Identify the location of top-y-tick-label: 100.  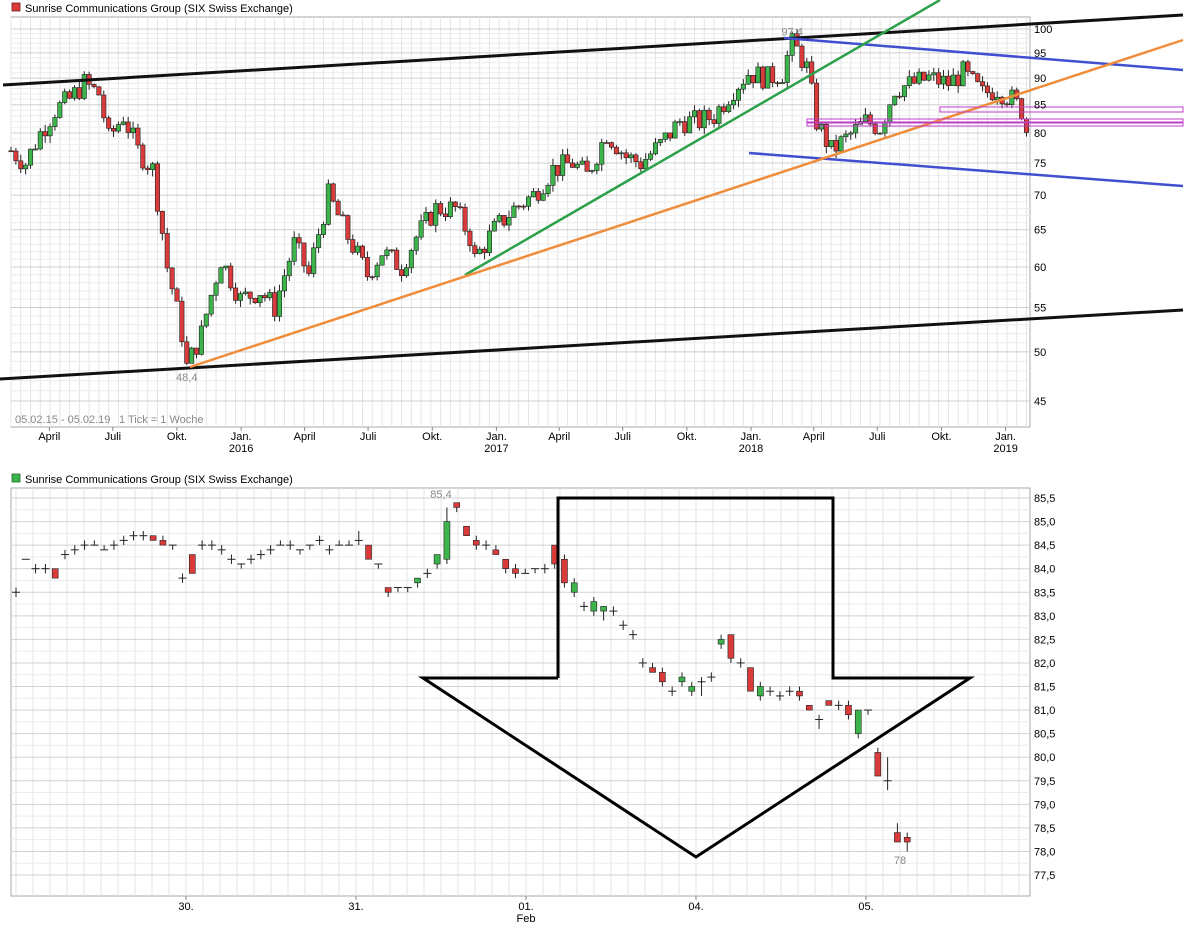
(1043, 30).